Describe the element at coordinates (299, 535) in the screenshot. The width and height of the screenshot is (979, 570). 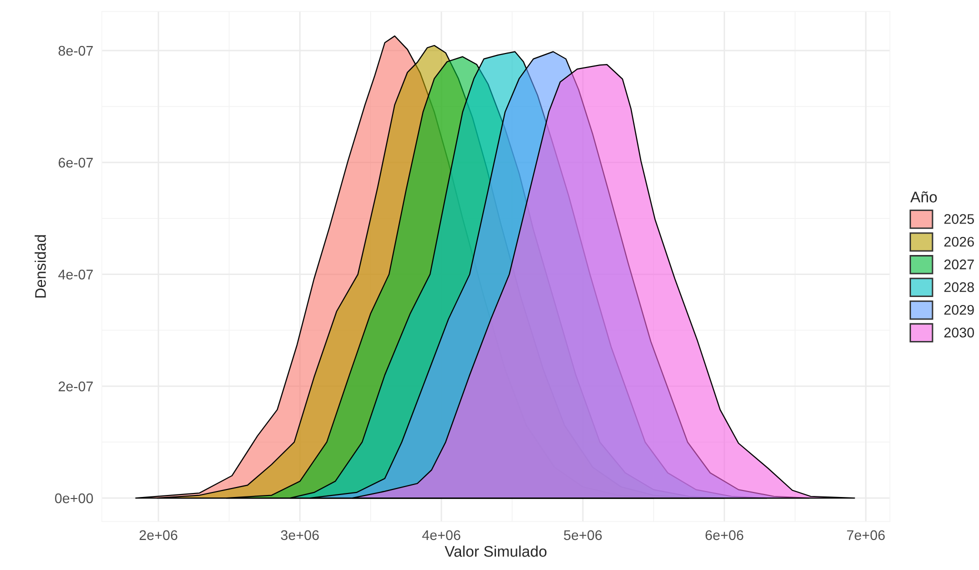
I see `x-tick-label: 3e+06` at that location.